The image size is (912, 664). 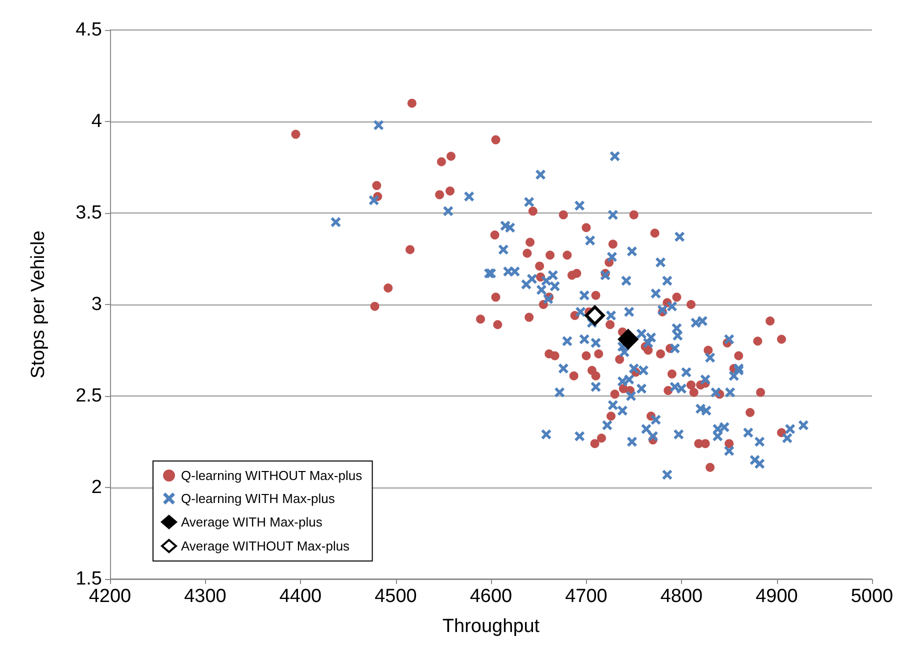 What do you see at coordinates (491, 626) in the screenshot?
I see `x-axis-title: Throughput` at bounding box center [491, 626].